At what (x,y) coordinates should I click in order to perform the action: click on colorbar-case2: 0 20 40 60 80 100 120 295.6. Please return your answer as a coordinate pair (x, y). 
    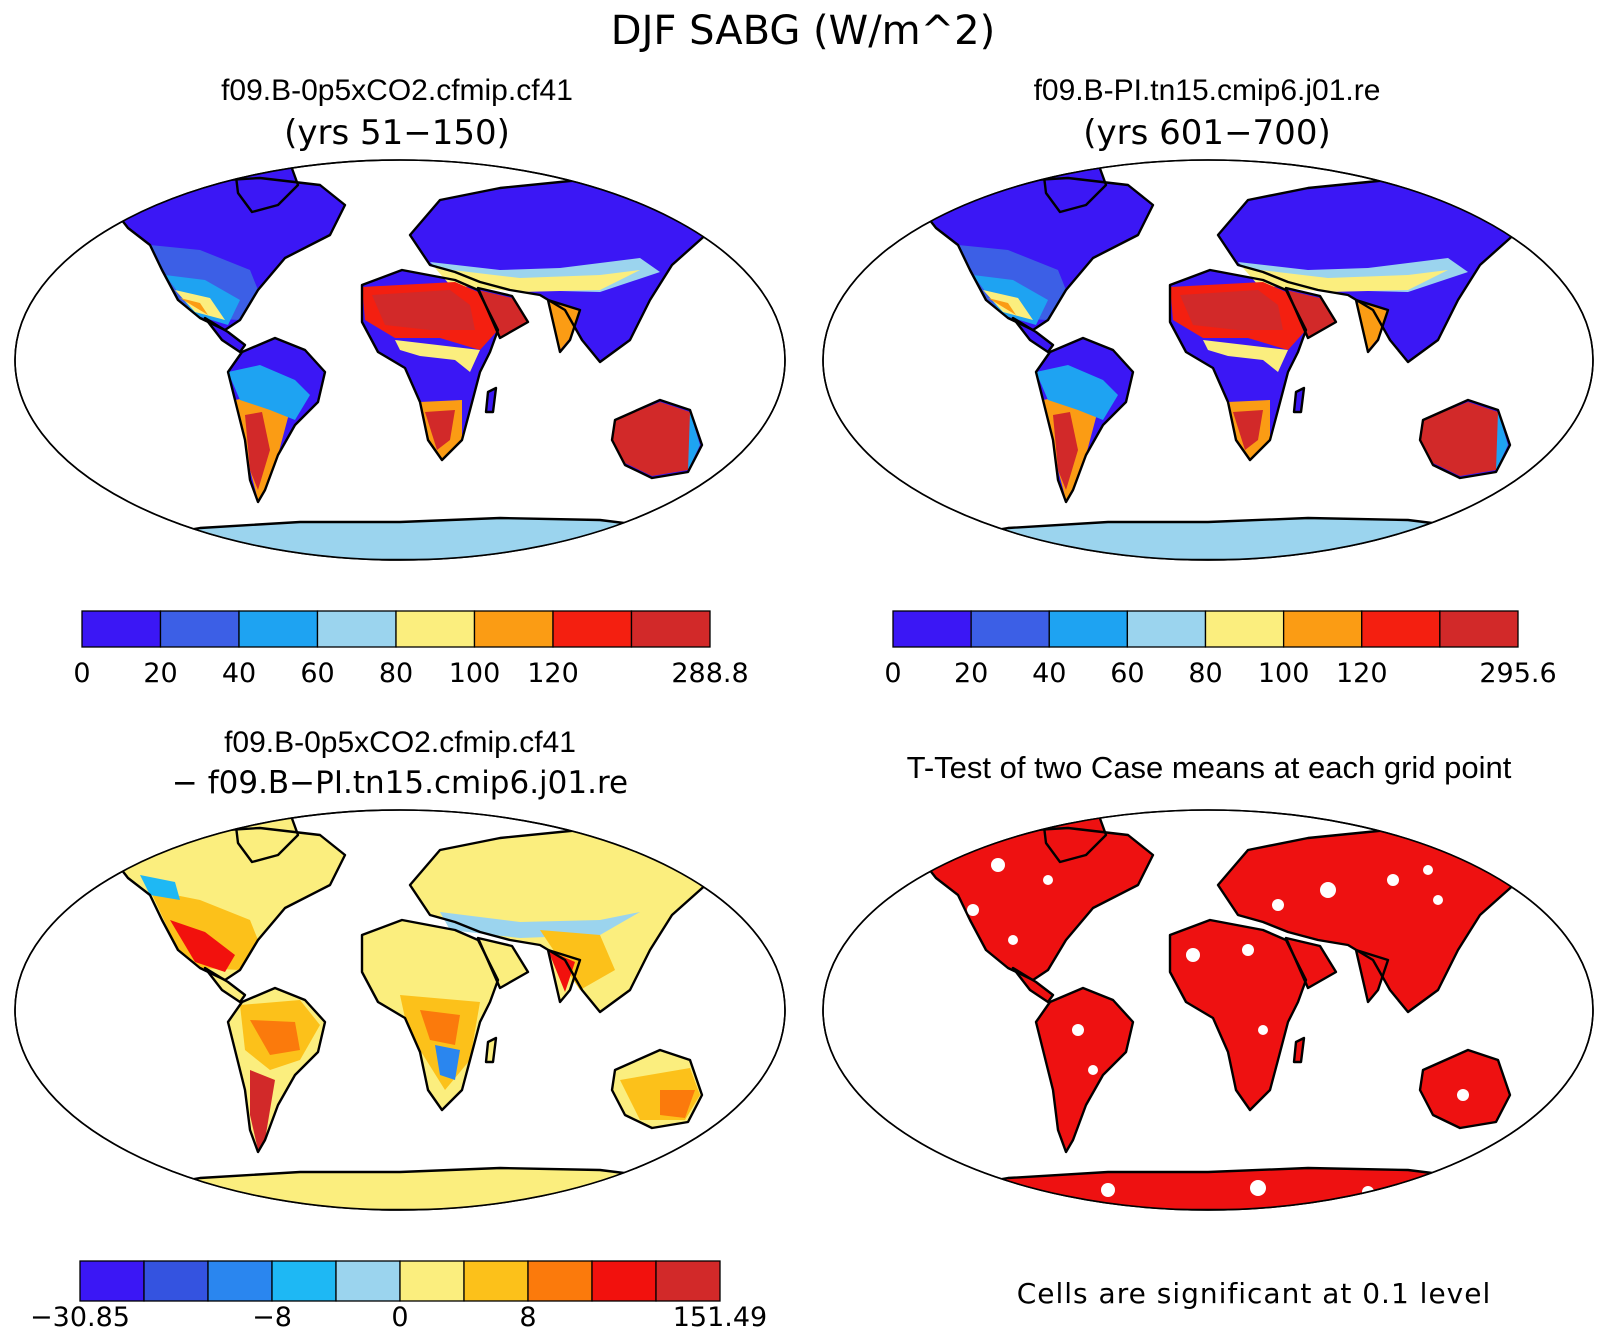
    Looking at the image, I should click on (1220, 649).